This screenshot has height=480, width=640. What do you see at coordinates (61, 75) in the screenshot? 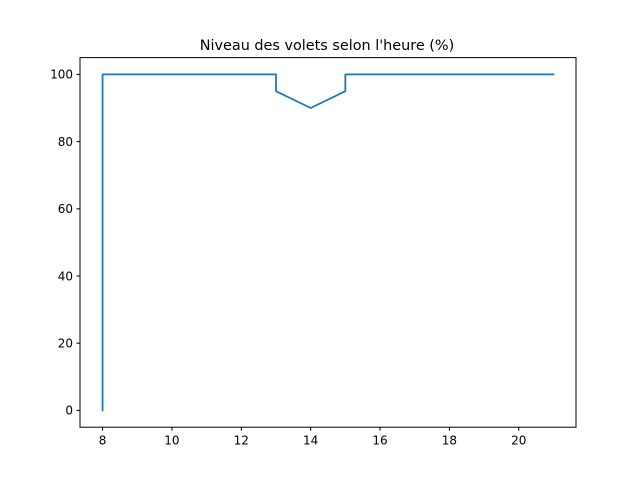
I see `y-tick-label: 100` at bounding box center [61, 75].